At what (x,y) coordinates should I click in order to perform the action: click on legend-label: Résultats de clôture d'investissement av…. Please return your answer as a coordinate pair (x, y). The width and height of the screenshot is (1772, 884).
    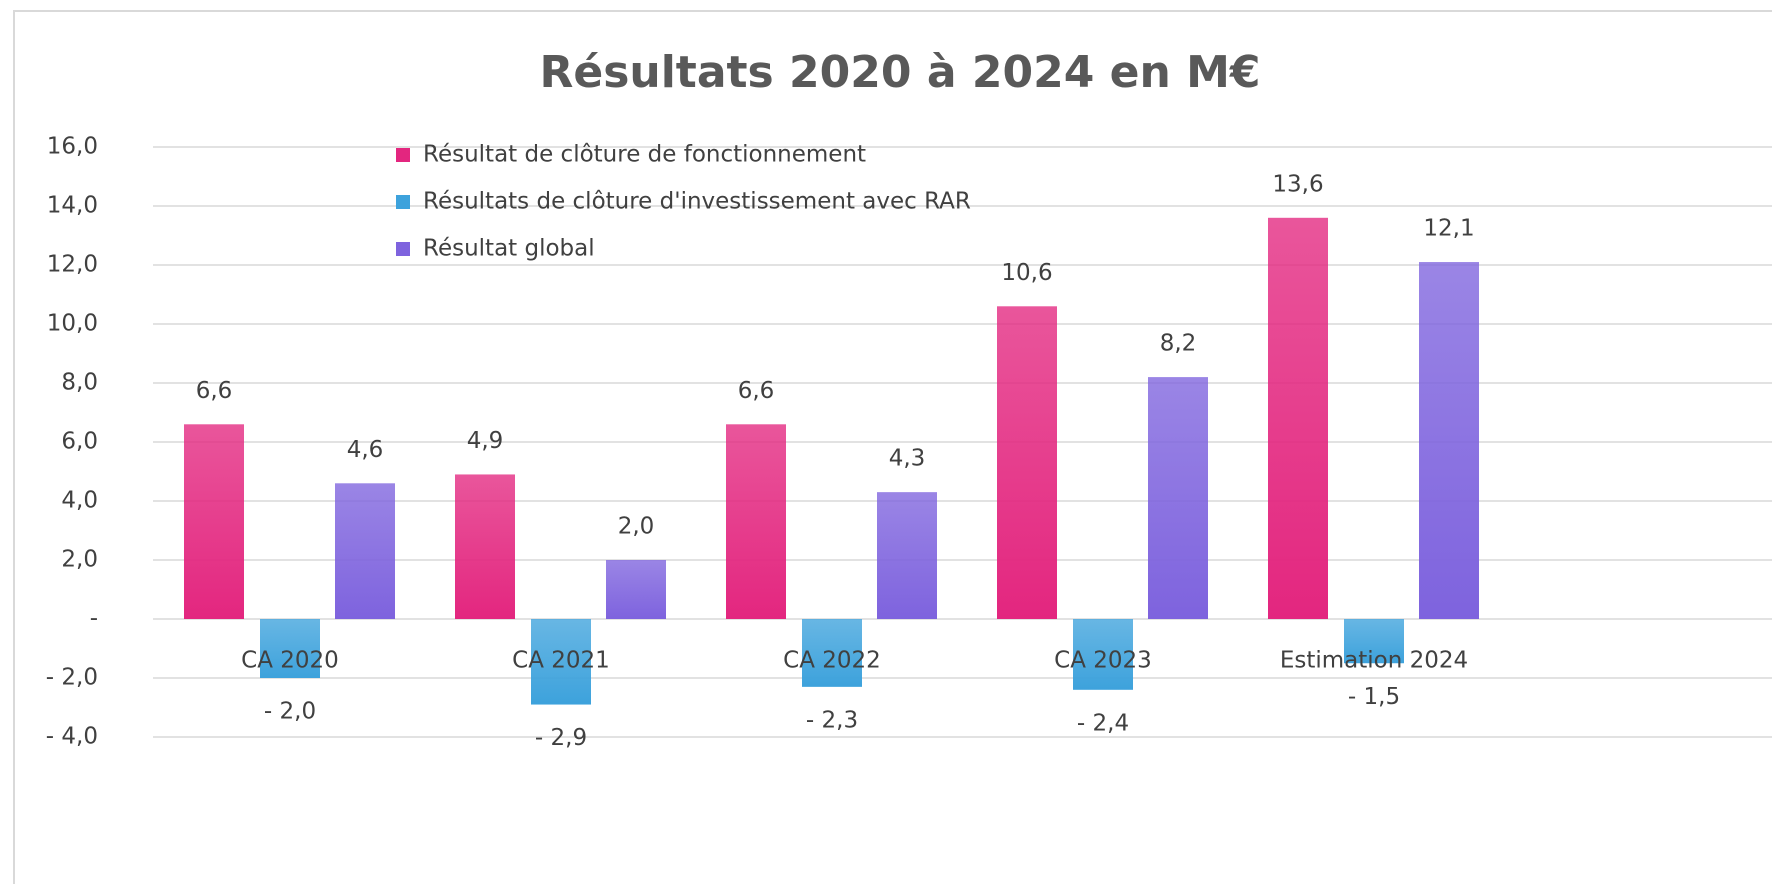
    Looking at the image, I should click on (697, 202).